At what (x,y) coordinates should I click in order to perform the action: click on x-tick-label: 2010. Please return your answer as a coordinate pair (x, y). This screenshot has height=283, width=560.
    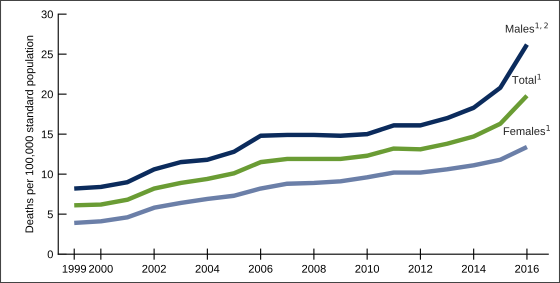
    Looking at the image, I should click on (367, 268).